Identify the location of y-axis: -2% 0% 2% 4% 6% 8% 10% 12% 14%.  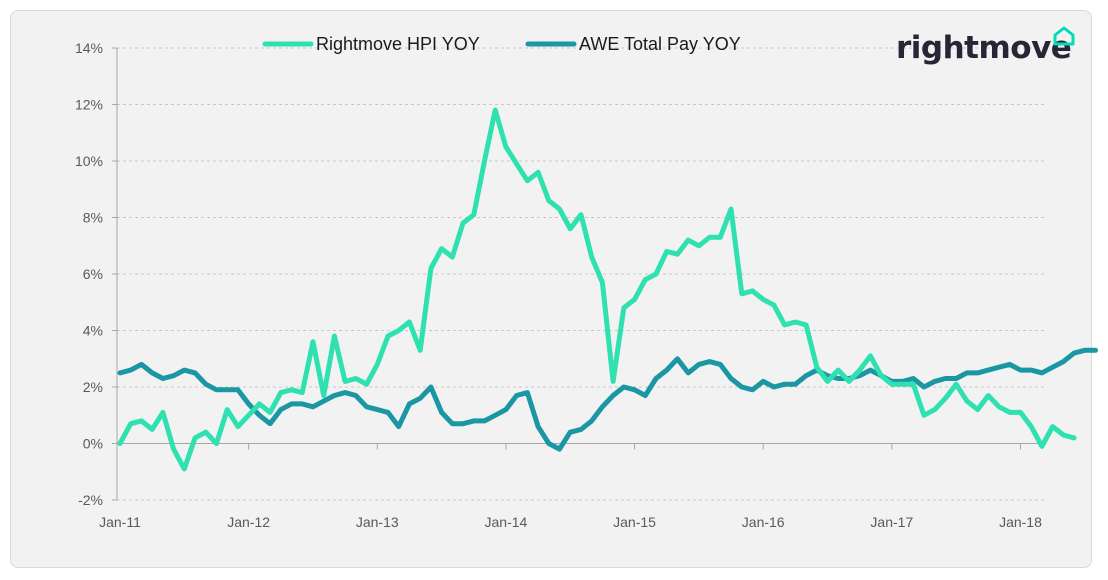
(96, 274).